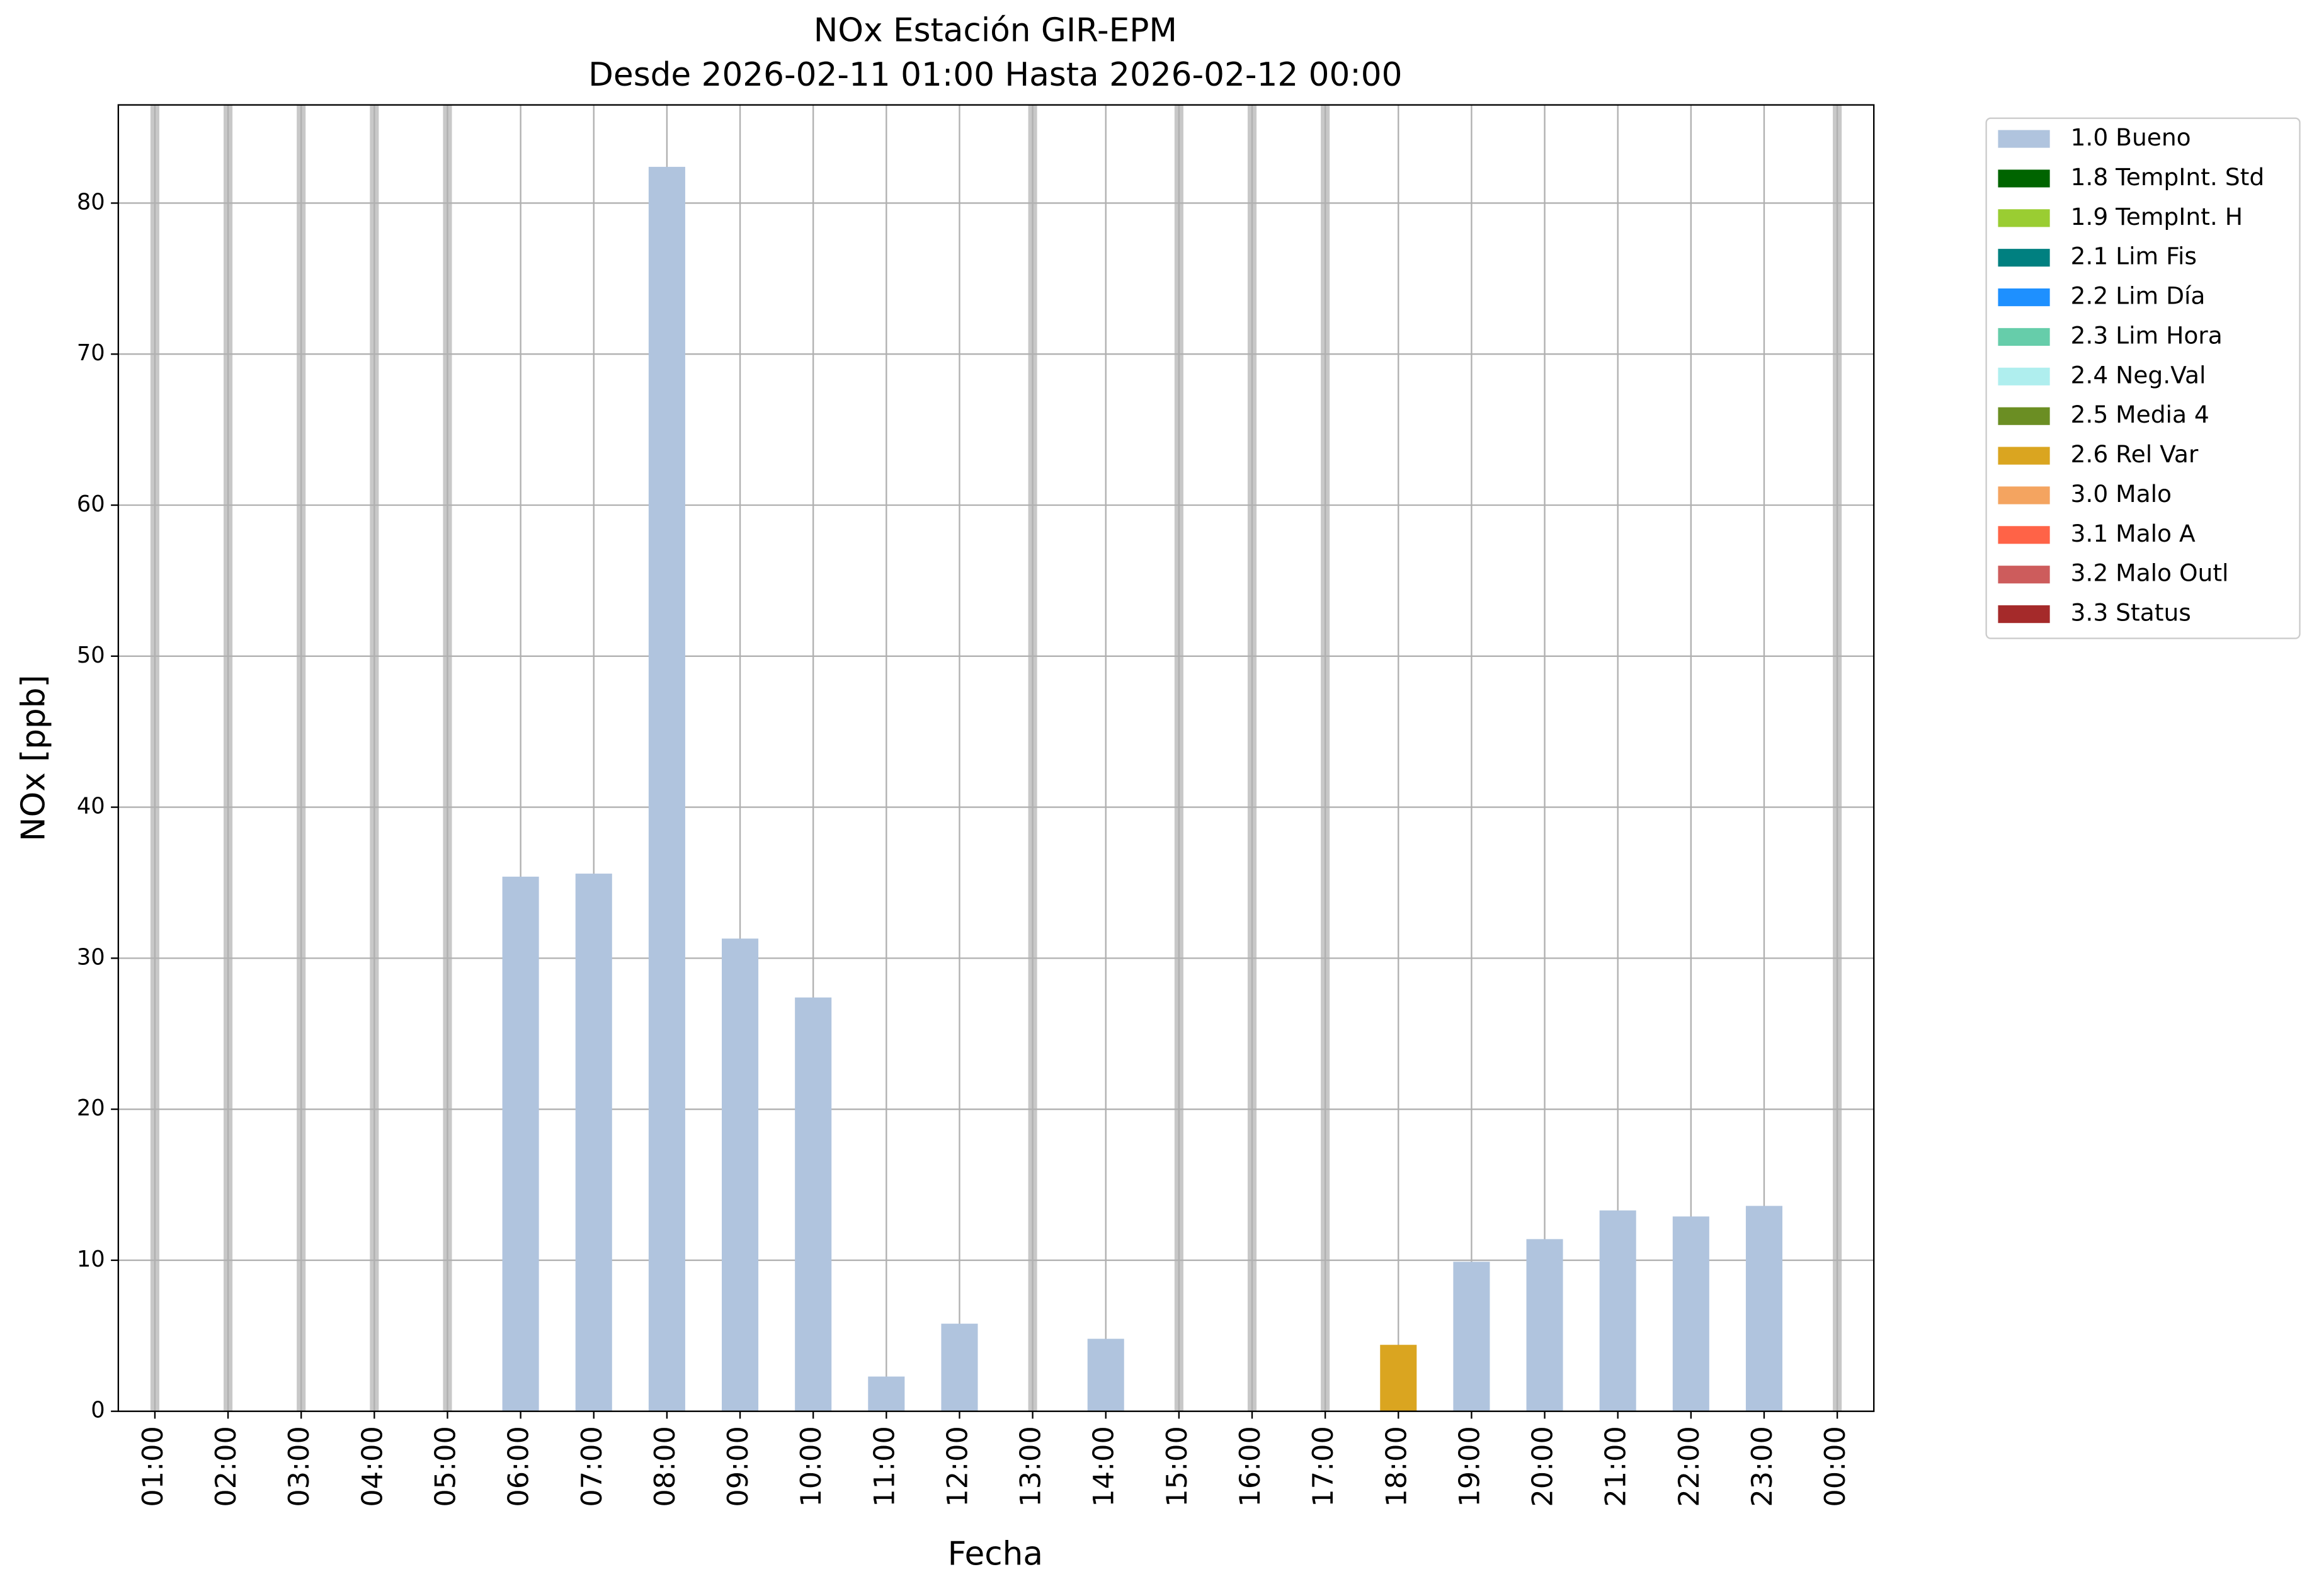  I want to click on x-tick-label: 09:00, so click(738, 1466).